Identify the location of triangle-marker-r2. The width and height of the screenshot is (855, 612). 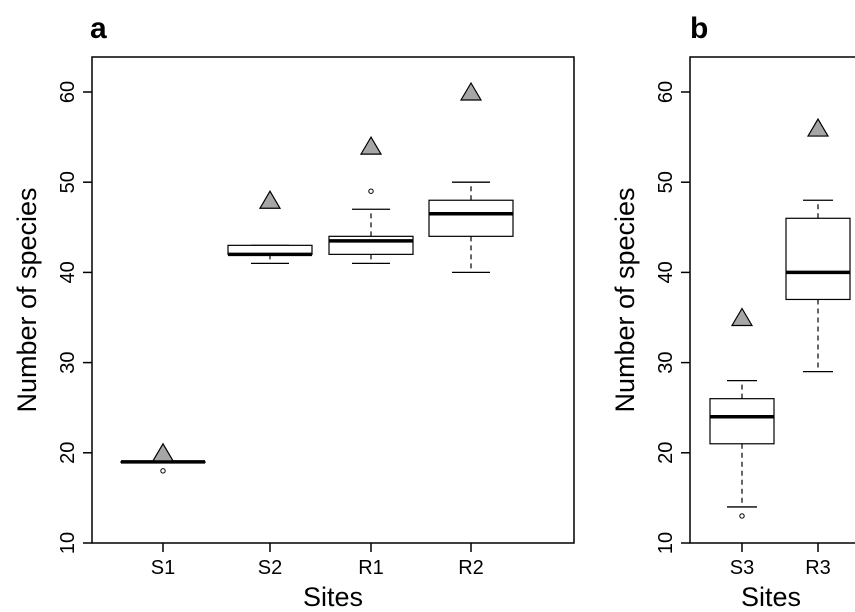
(471, 91).